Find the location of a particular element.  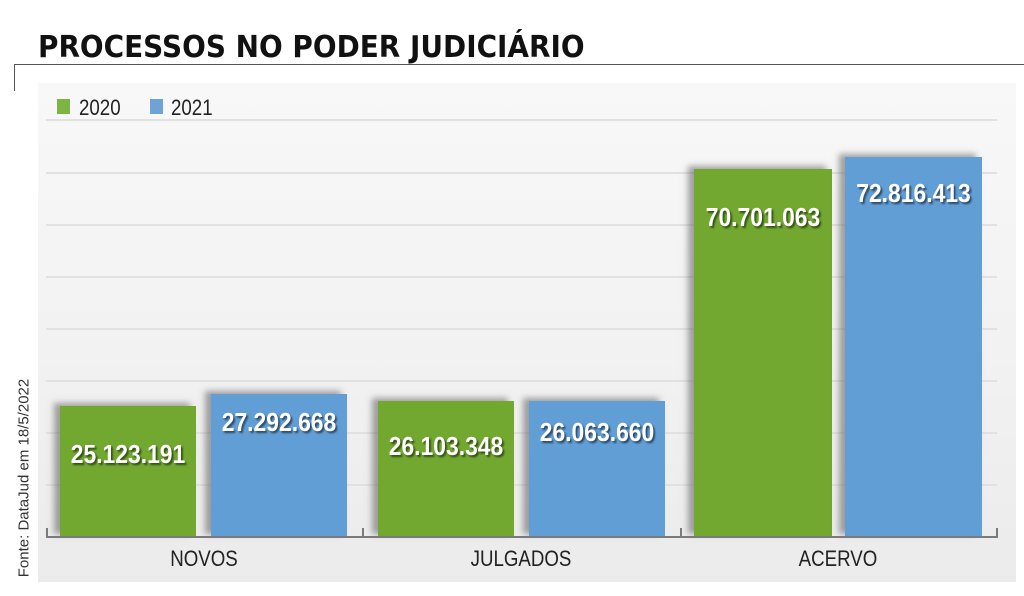

gridline-60m is located at coordinates (521, 225).